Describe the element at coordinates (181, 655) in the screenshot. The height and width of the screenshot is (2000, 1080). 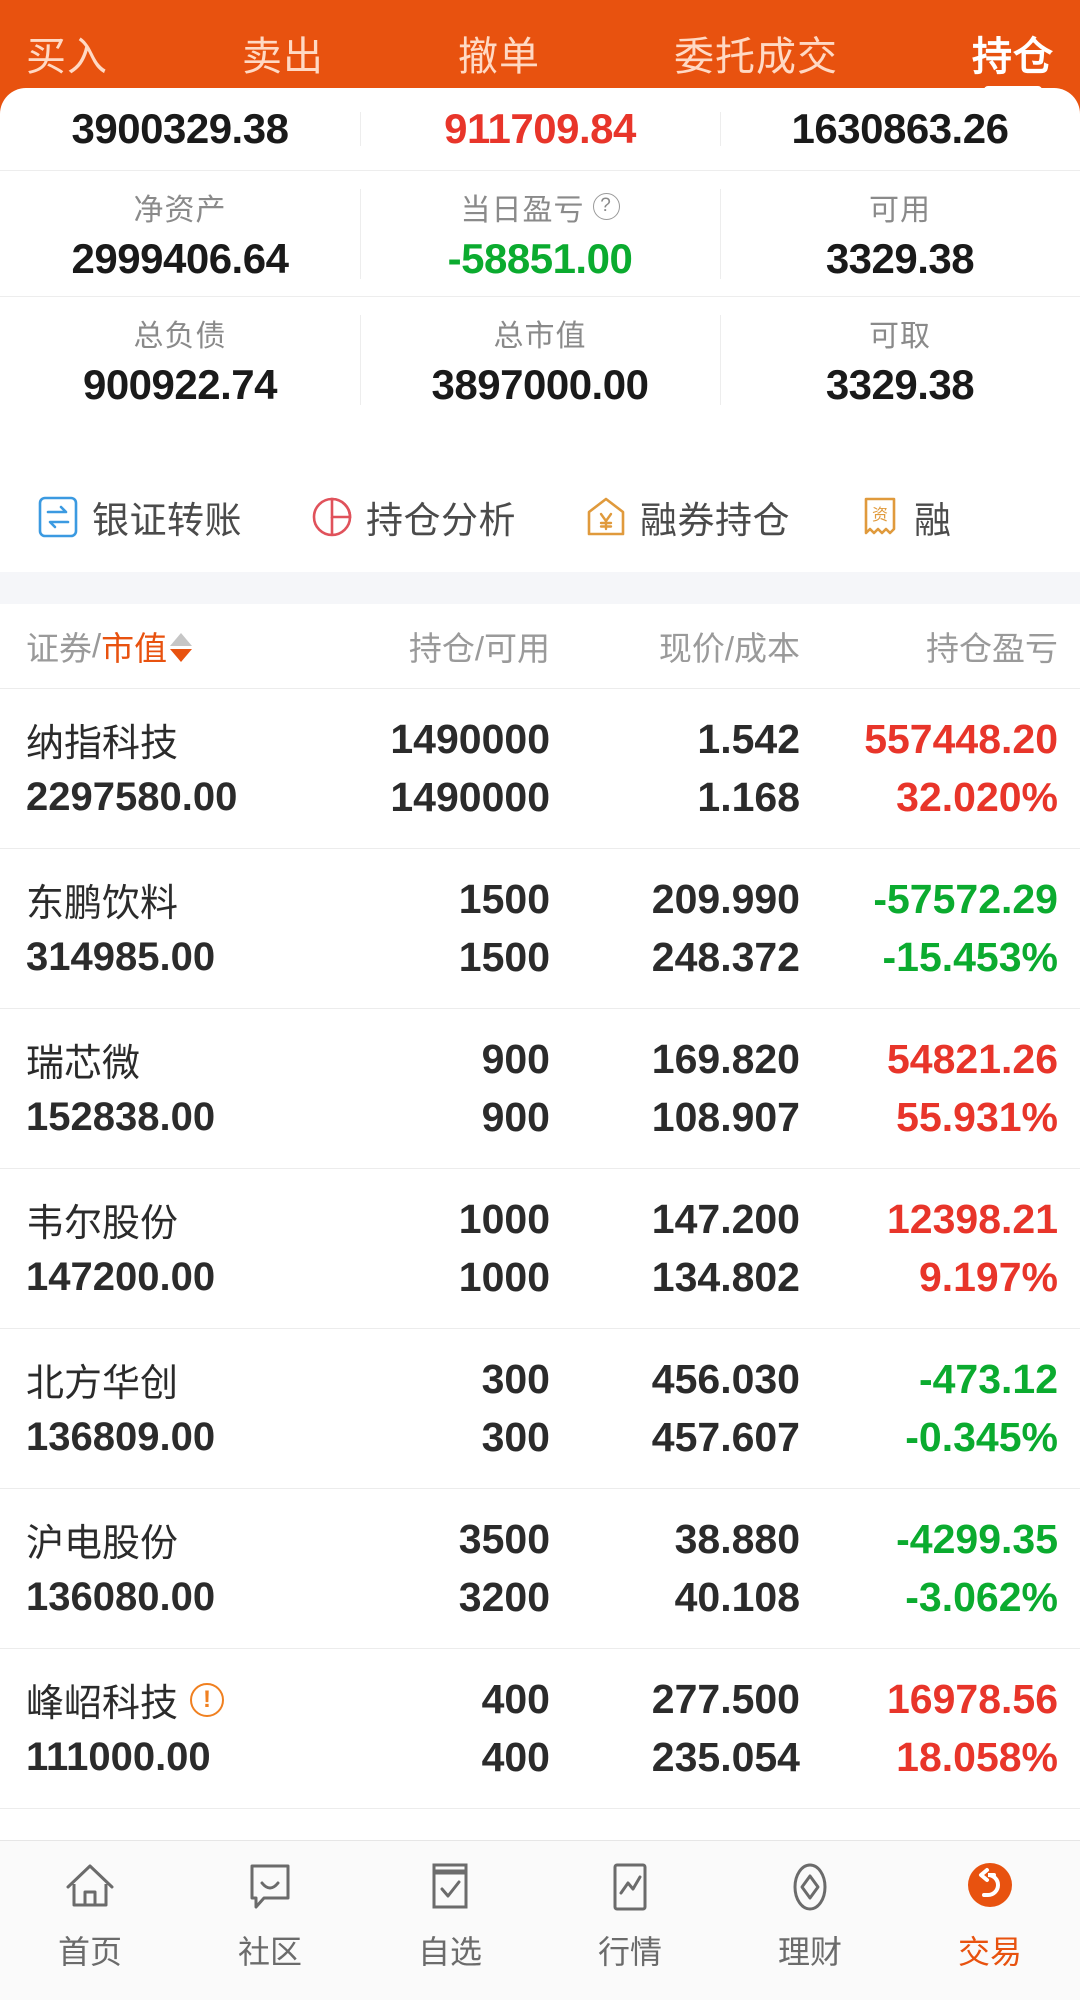
I see `sort-desc-arrow-icon` at that location.